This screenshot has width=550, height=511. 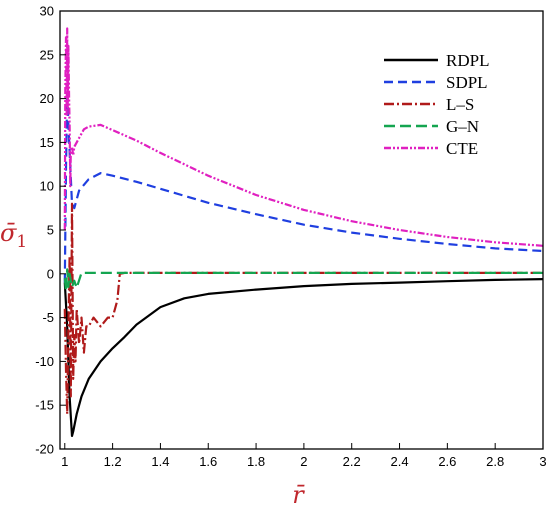 I want to click on y-tick-label: 10, so click(x=47, y=186).